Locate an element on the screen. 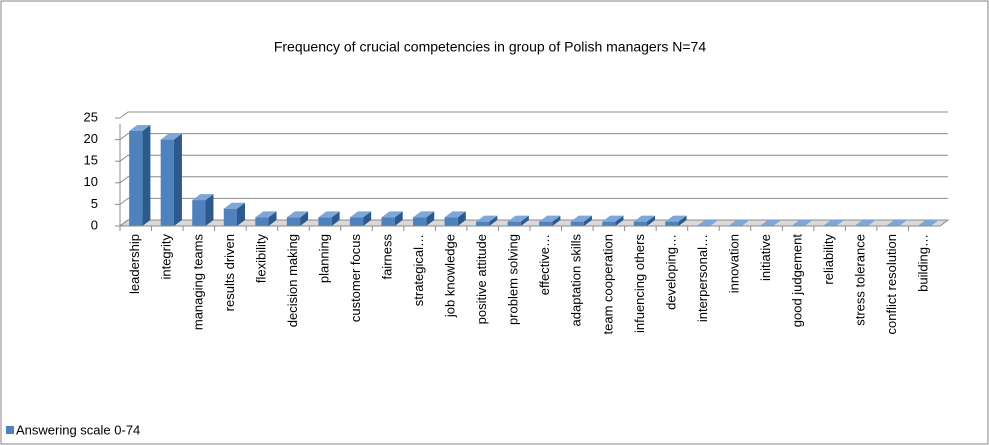 The width and height of the screenshot is (989, 445). legend-label: Answering scale 0-74 is located at coordinates (78, 429).